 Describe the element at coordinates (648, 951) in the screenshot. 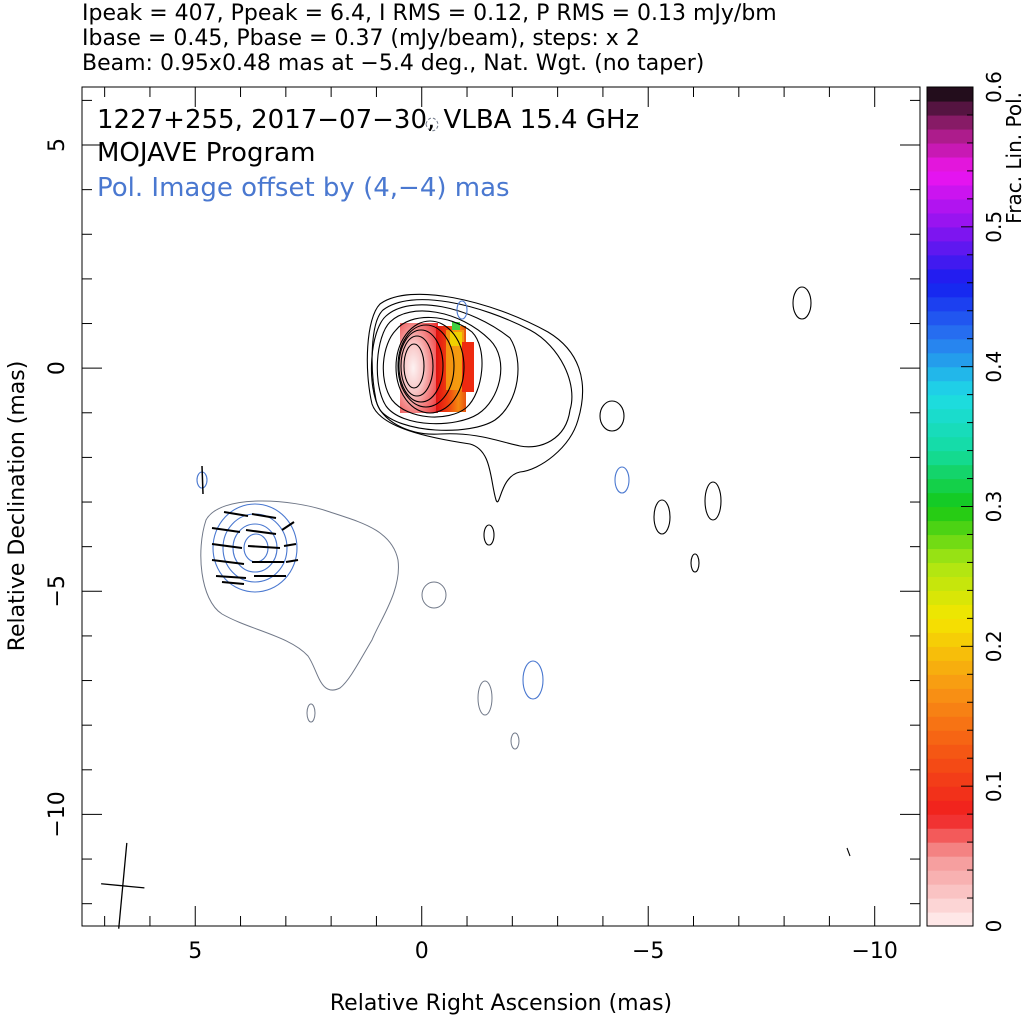

I see `x-tick-label: −5` at that location.